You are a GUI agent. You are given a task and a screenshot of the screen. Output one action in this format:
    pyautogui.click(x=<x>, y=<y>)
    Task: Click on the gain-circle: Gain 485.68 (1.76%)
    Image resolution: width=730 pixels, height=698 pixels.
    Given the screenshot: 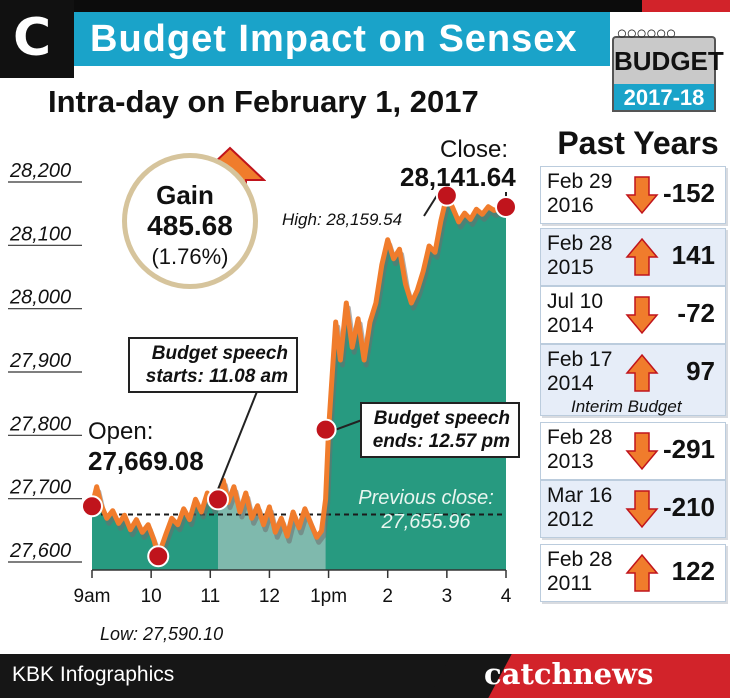 What is the action you would take?
    pyautogui.click(x=190, y=221)
    